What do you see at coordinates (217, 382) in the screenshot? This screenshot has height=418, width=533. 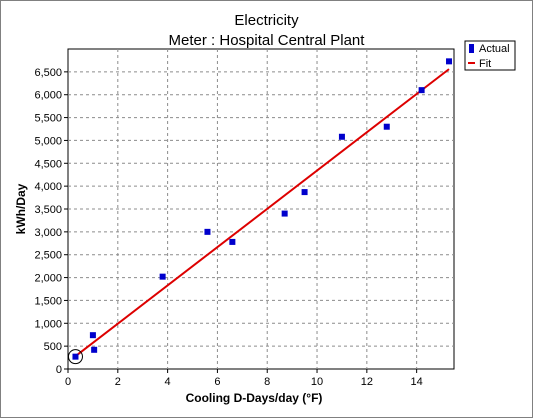 I see `x-tick-label: 6` at bounding box center [217, 382].